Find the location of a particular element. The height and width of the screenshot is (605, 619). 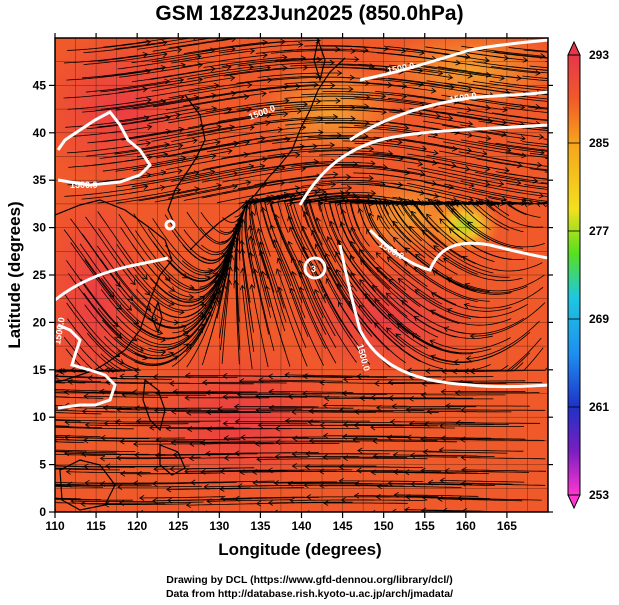

y-tick-label: 25 is located at coordinates (40, 275).